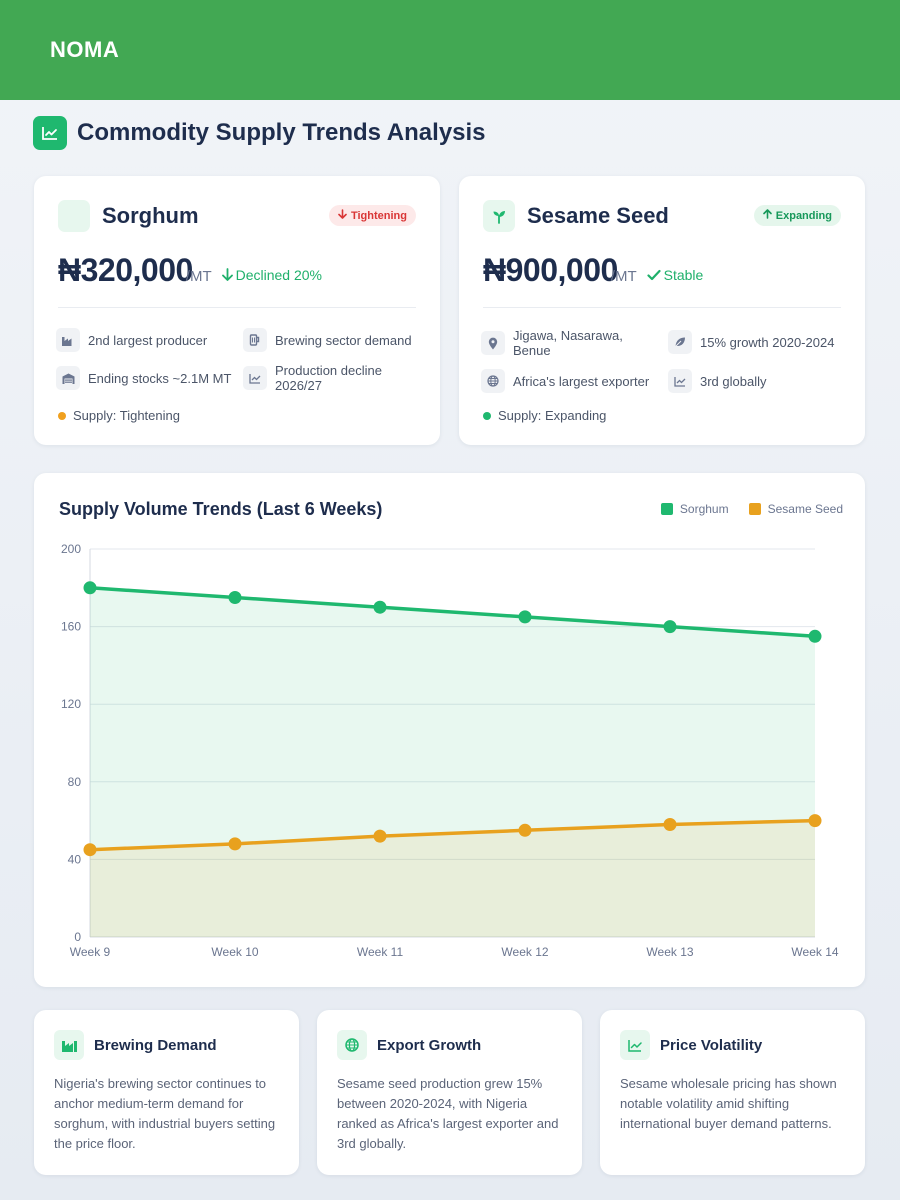  Describe the element at coordinates (71, 704) in the screenshot. I see `y-tick-label: 120` at that location.